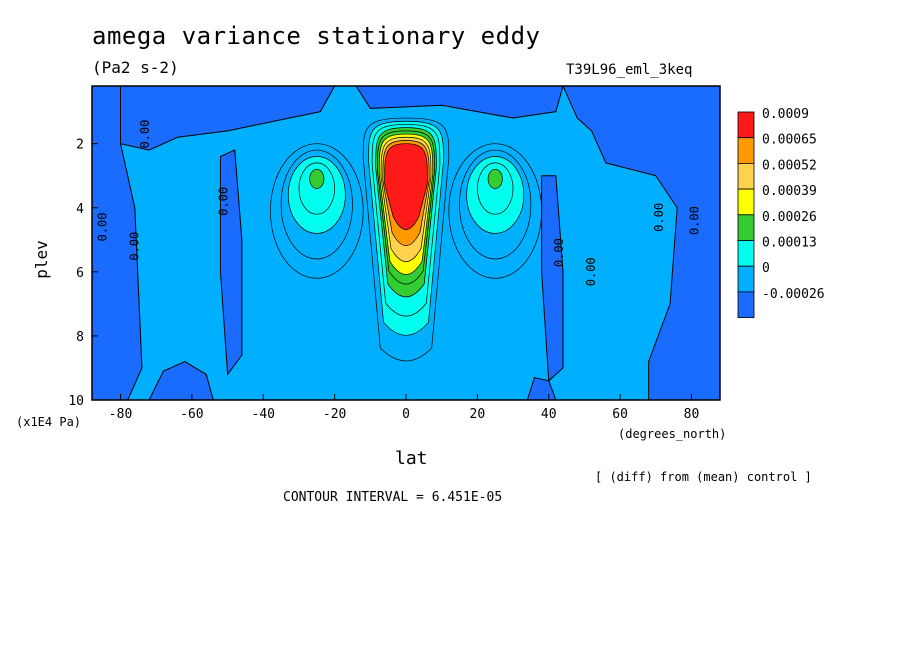 The image size is (904, 654). What do you see at coordinates (263, 414) in the screenshot?
I see `x-tick-label: -40` at bounding box center [263, 414].